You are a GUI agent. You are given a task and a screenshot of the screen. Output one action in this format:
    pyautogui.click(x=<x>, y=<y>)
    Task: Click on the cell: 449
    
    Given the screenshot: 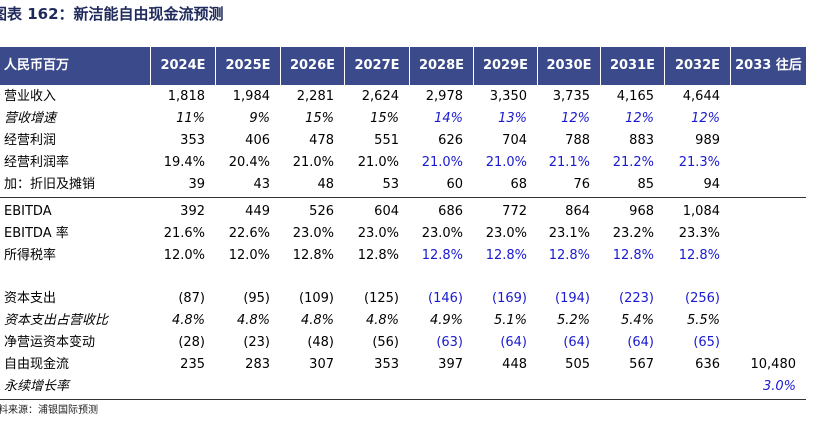 What is the action you would take?
    pyautogui.click(x=257, y=211)
    